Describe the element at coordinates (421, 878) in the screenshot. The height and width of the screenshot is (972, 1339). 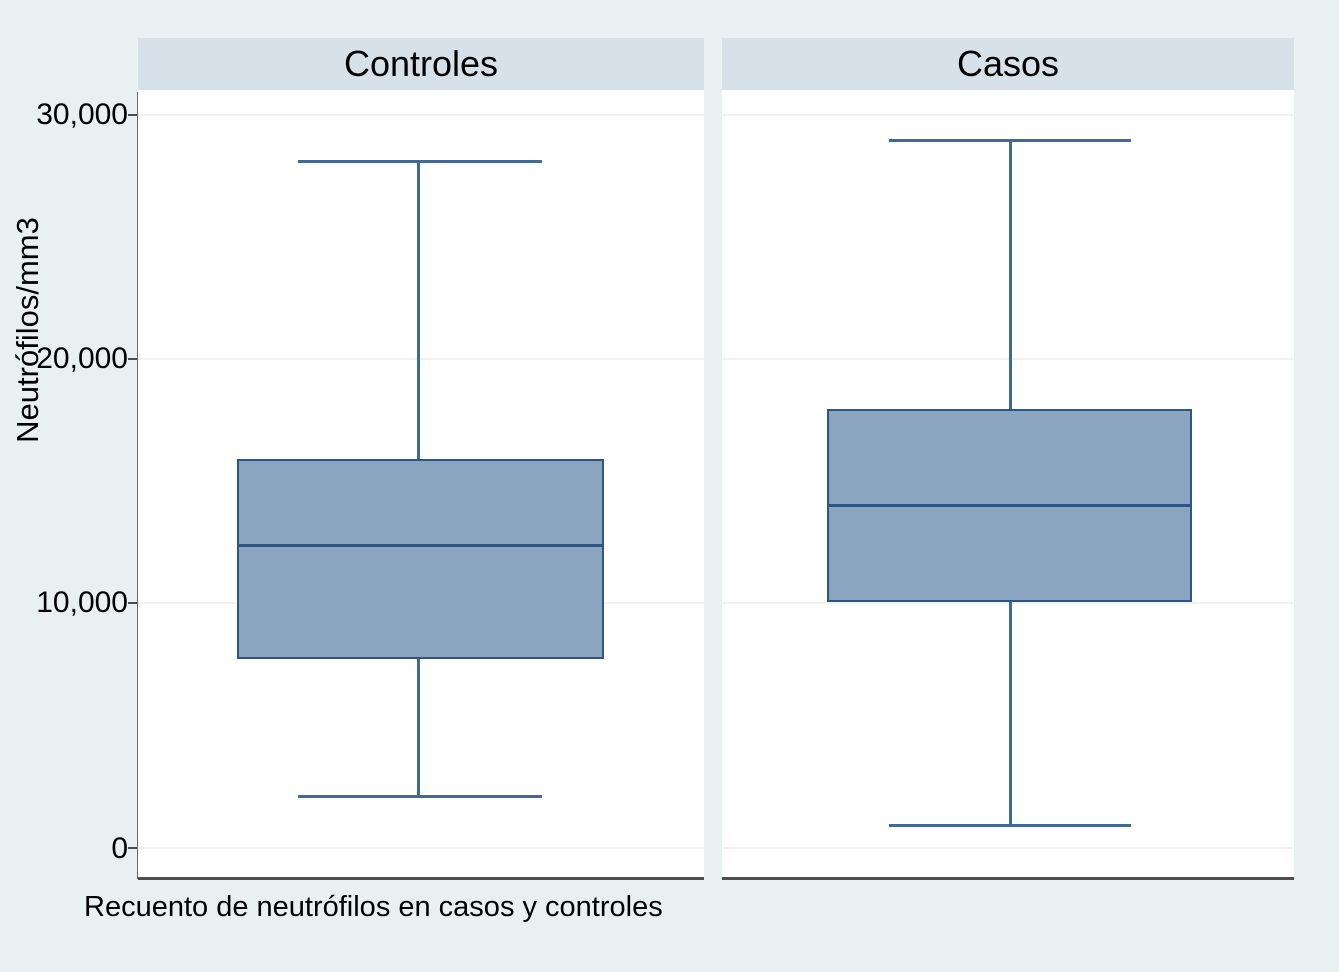
I see `x-axis-line-controles` at that location.